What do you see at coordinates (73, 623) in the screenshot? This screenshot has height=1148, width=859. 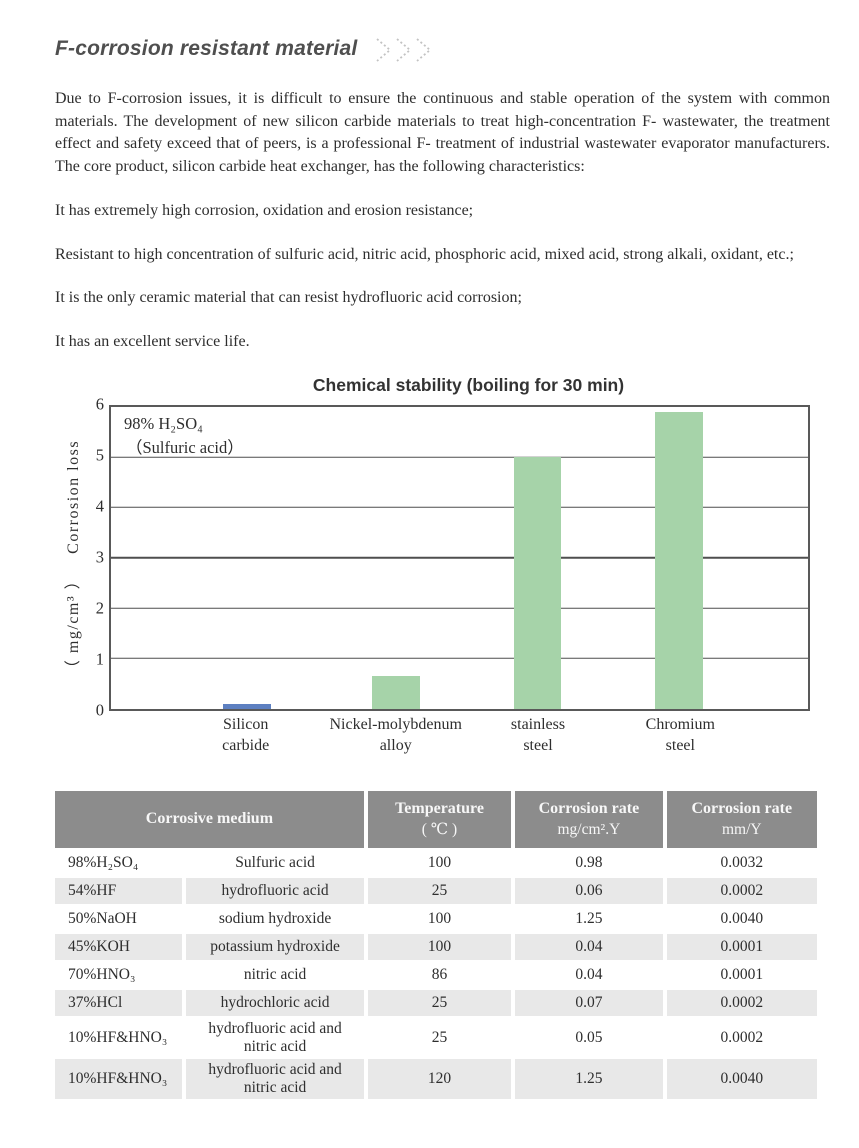 I see `y-axis-unit: （ mg/cm³ ）` at bounding box center [73, 623].